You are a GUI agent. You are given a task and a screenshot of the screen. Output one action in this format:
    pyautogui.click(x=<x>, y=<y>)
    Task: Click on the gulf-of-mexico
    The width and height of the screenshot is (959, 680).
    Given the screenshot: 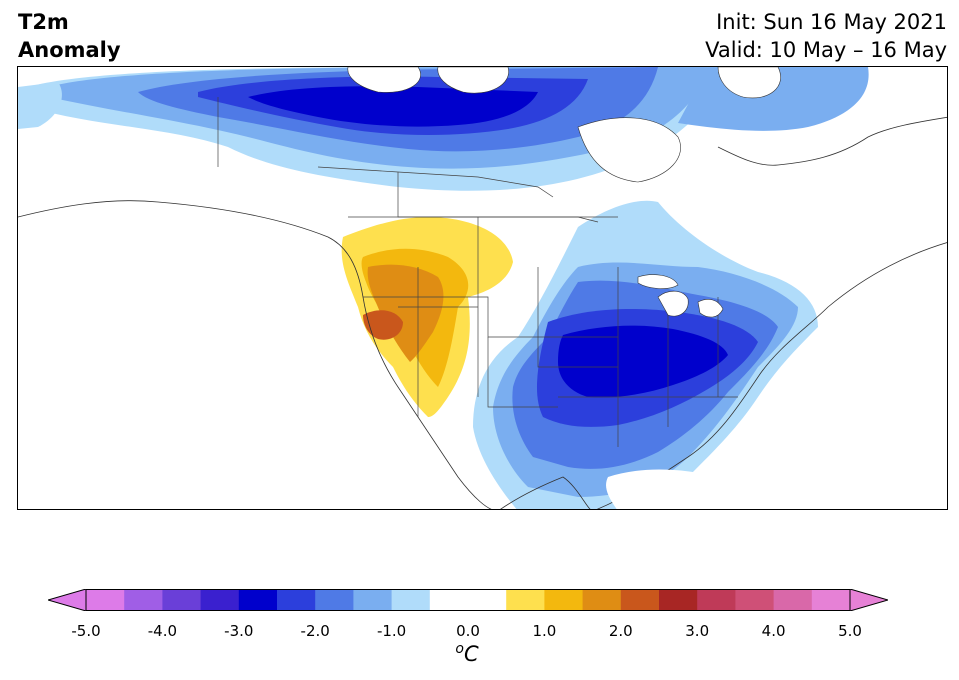 What is the action you would take?
    pyautogui.click(x=662, y=489)
    